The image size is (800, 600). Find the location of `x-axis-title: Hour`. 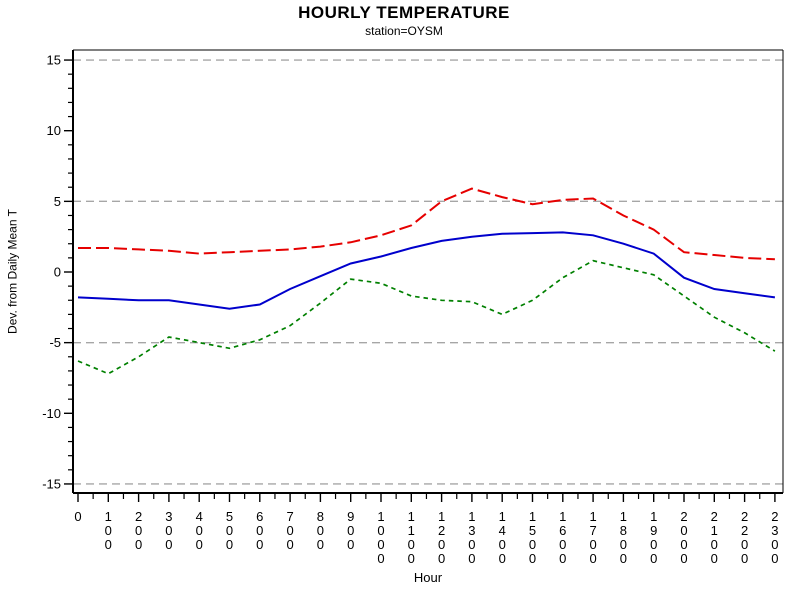

x-axis-title: Hour is located at coordinates (428, 577).